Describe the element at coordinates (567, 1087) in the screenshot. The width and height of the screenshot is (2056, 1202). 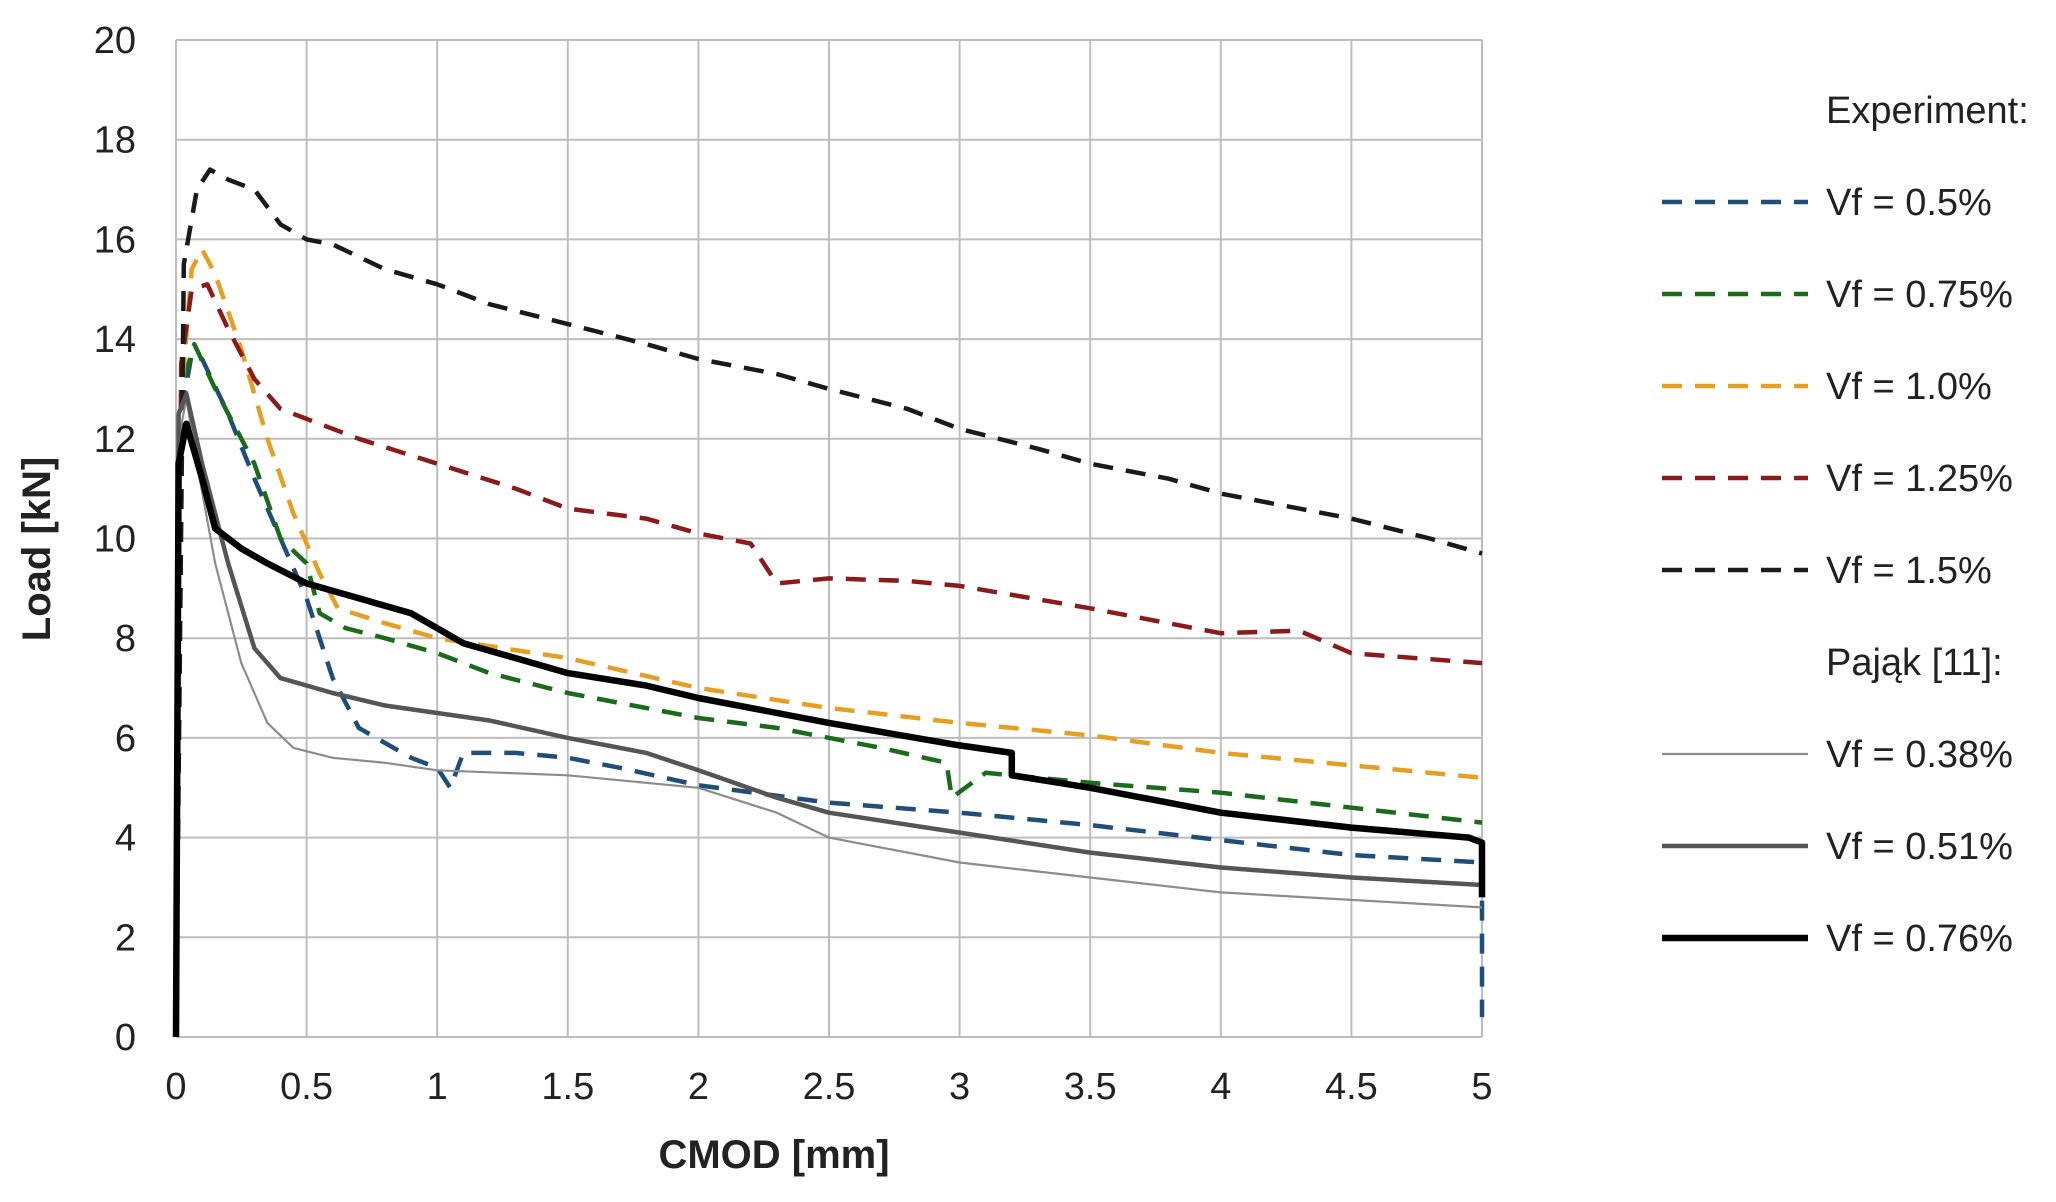
I see `x-tick-label: 1.5` at that location.